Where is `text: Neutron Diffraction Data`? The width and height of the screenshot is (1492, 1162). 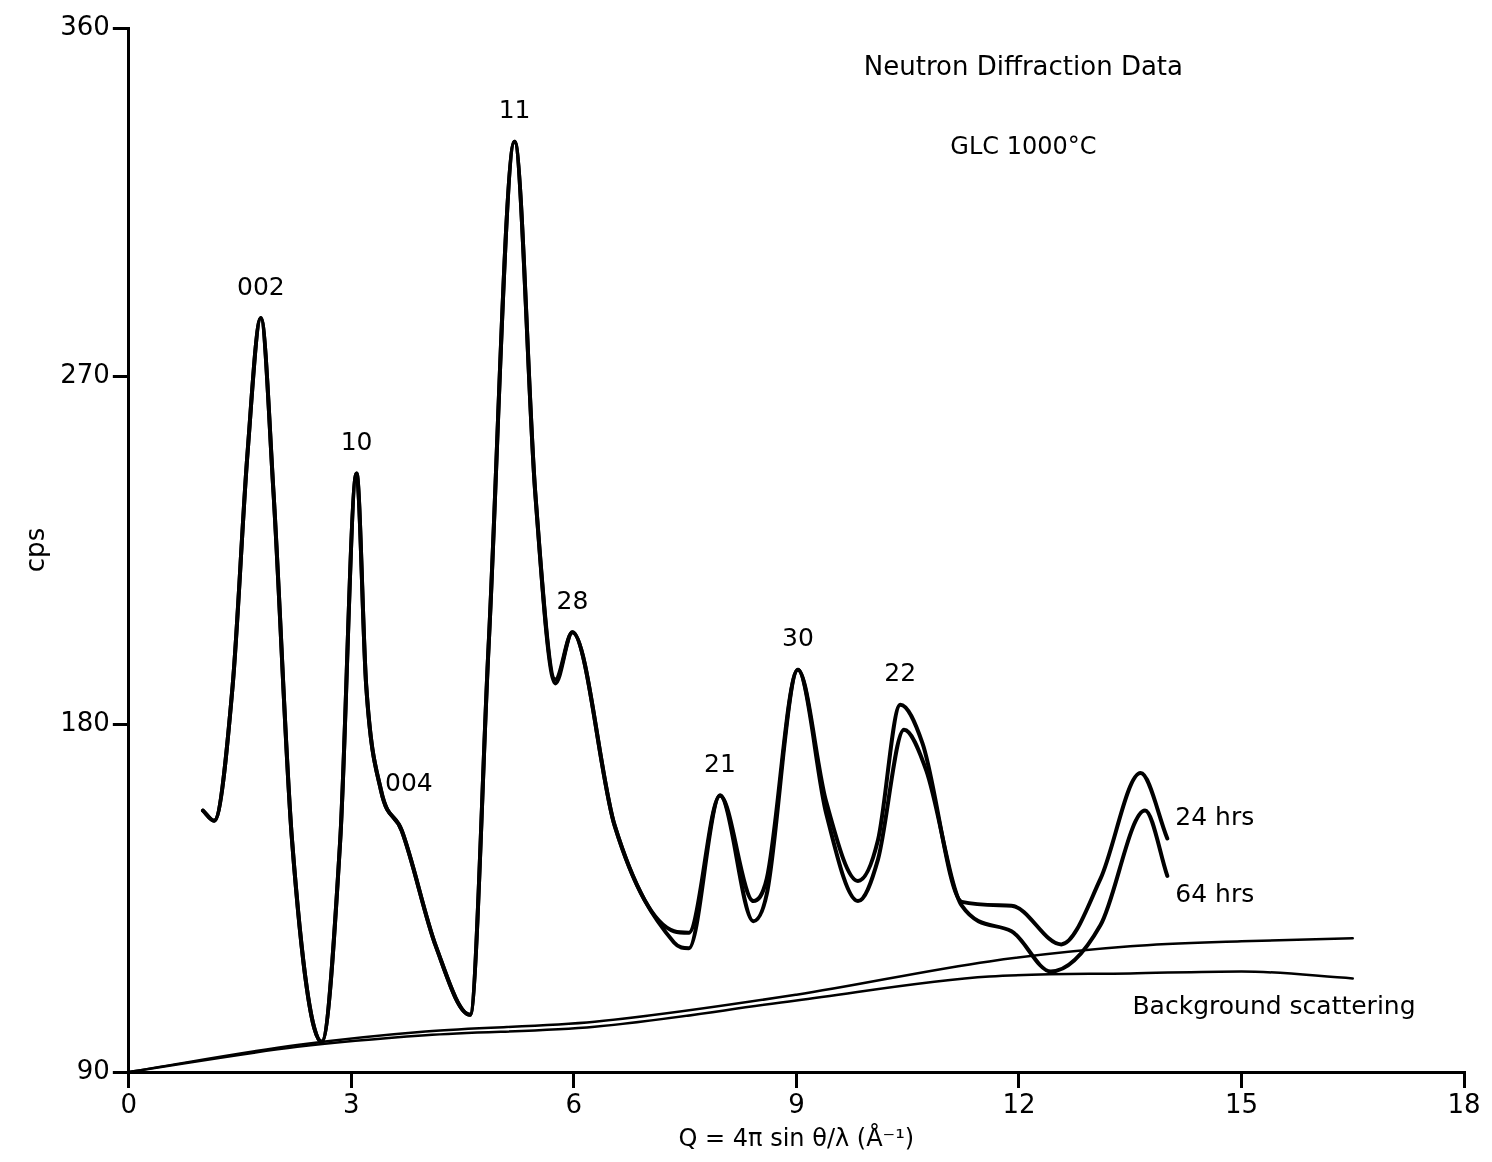 text: Neutron Diffraction Data is located at coordinates (1023, 65).